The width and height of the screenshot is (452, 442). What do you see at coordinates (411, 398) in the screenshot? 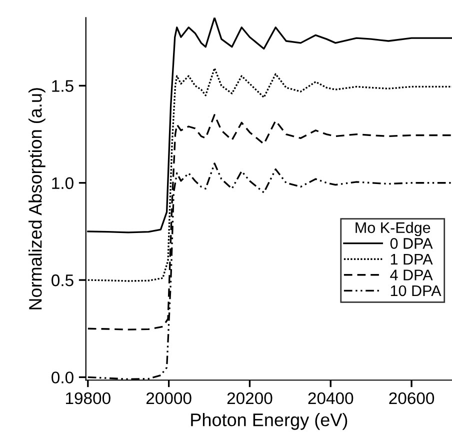
I see `x-tick-label: 20600` at bounding box center [411, 398].